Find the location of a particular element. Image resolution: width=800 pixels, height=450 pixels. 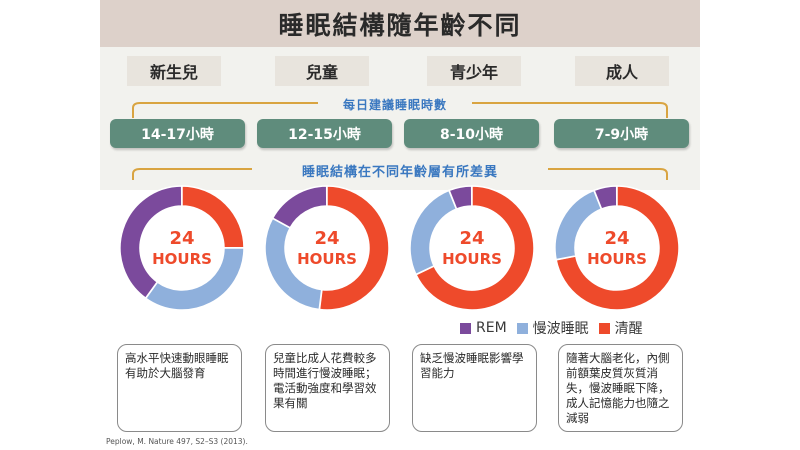

hours-pill-child: 12-15小時 is located at coordinates (324, 133).